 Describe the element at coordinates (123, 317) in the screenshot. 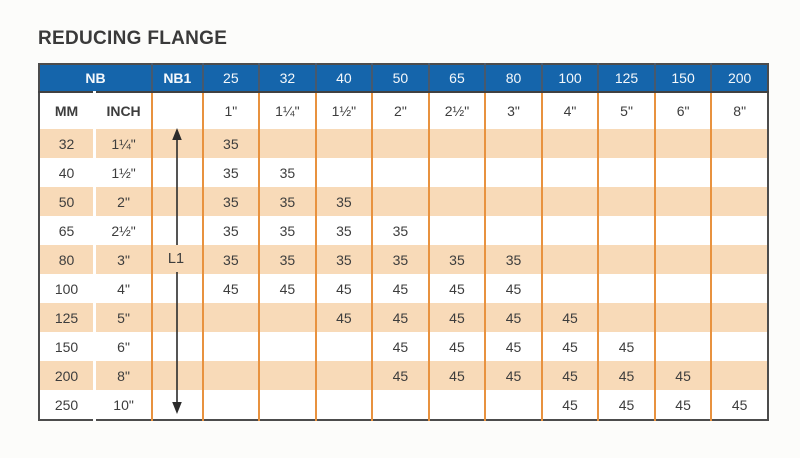

I see `nb-inch-cell: 5"` at that location.